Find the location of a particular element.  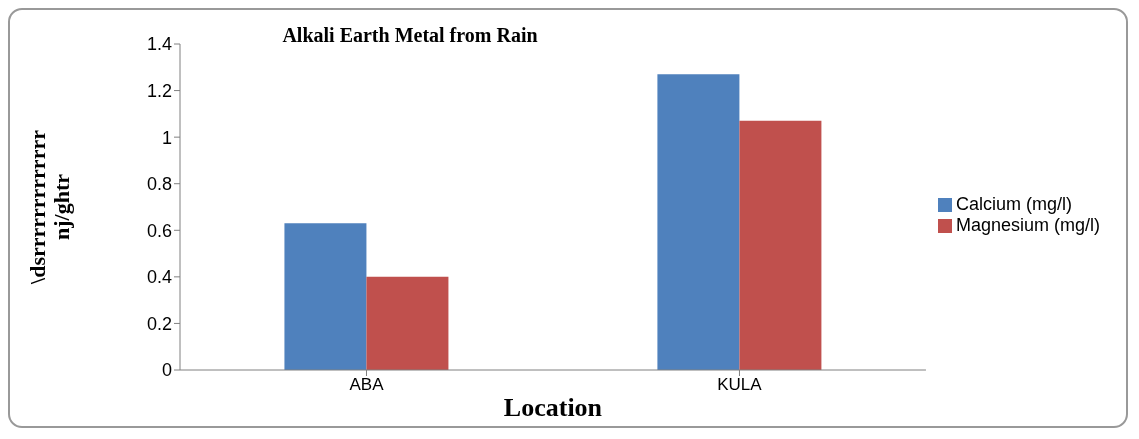

y-axis-title: \dsrrrrrrrrrrrrr nj/ghtr is located at coordinates (49, 207).